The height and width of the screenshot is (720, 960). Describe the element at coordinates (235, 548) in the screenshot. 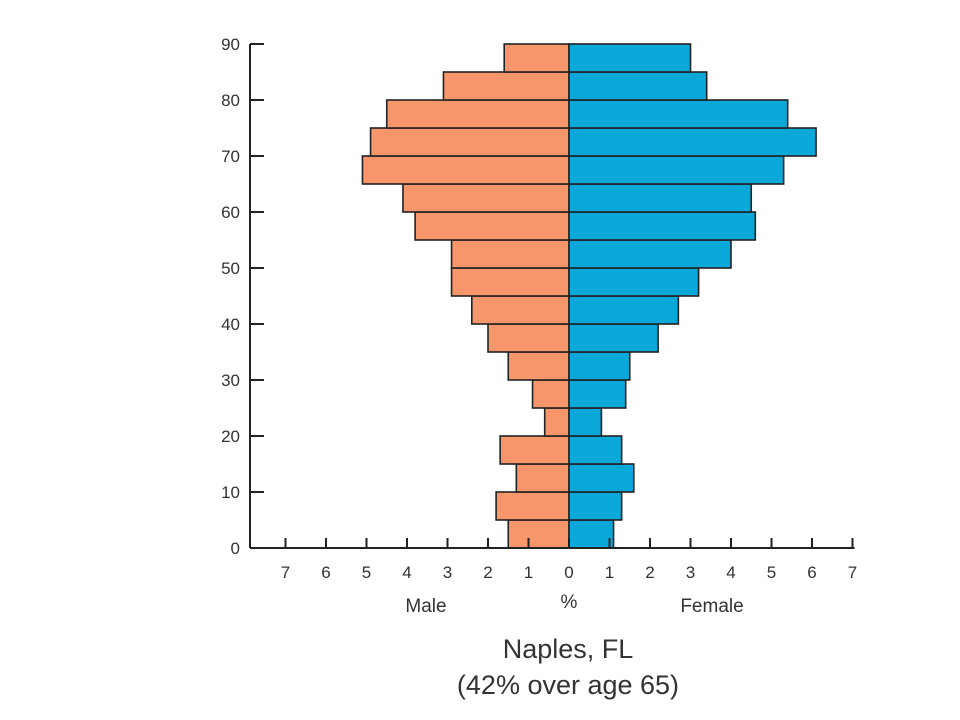

I see `y-tick-label: 0` at that location.